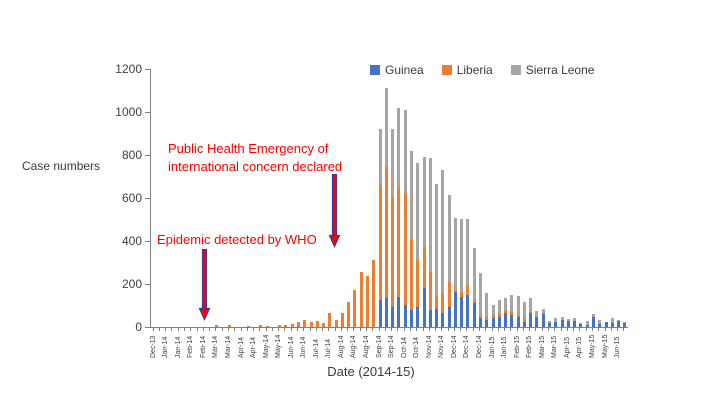 This screenshot has height=405, width=720. What do you see at coordinates (605, 346) in the screenshot?
I see `x-tick-label: May-15` at bounding box center [605, 346].